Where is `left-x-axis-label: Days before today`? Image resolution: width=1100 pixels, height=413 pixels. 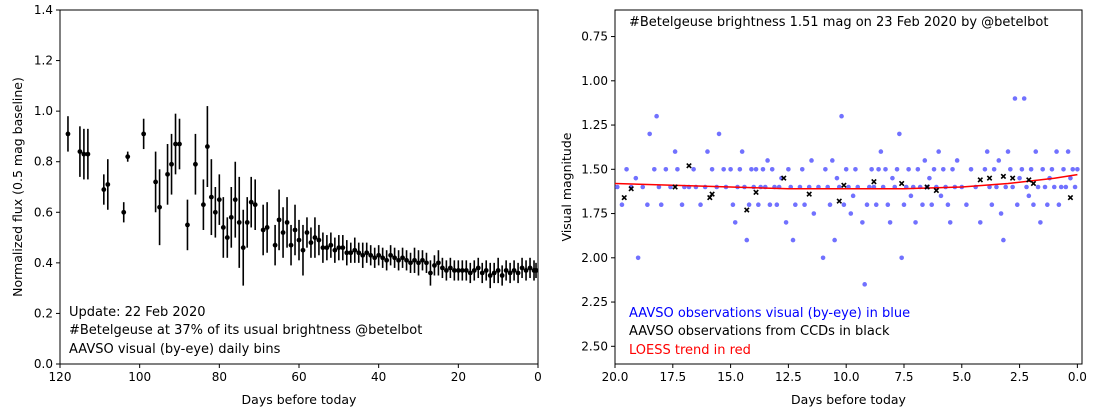
left-x-axis-label: Days before today is located at coordinates (300, 399).